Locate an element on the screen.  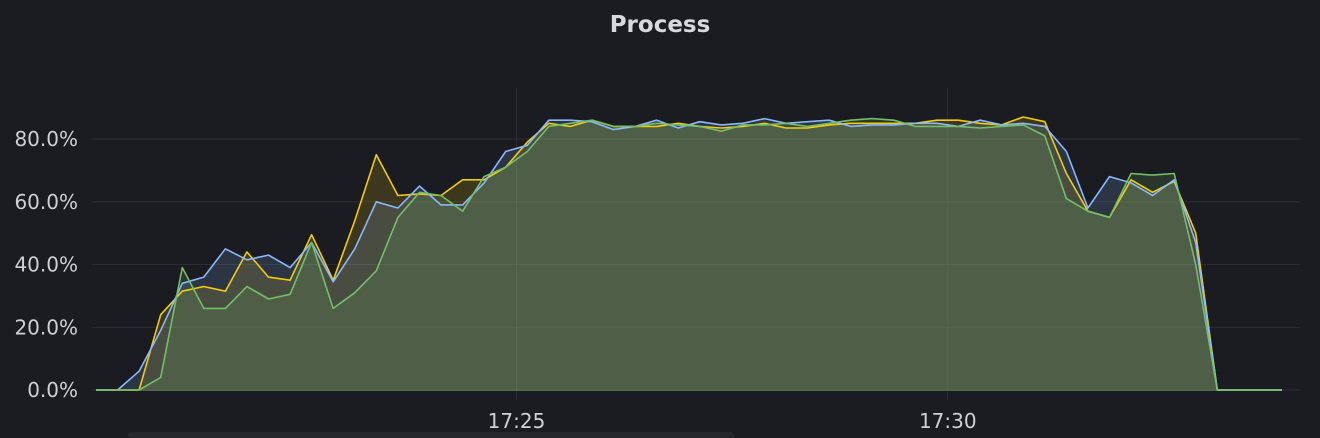
panel-title: Process is located at coordinates (660, 25).